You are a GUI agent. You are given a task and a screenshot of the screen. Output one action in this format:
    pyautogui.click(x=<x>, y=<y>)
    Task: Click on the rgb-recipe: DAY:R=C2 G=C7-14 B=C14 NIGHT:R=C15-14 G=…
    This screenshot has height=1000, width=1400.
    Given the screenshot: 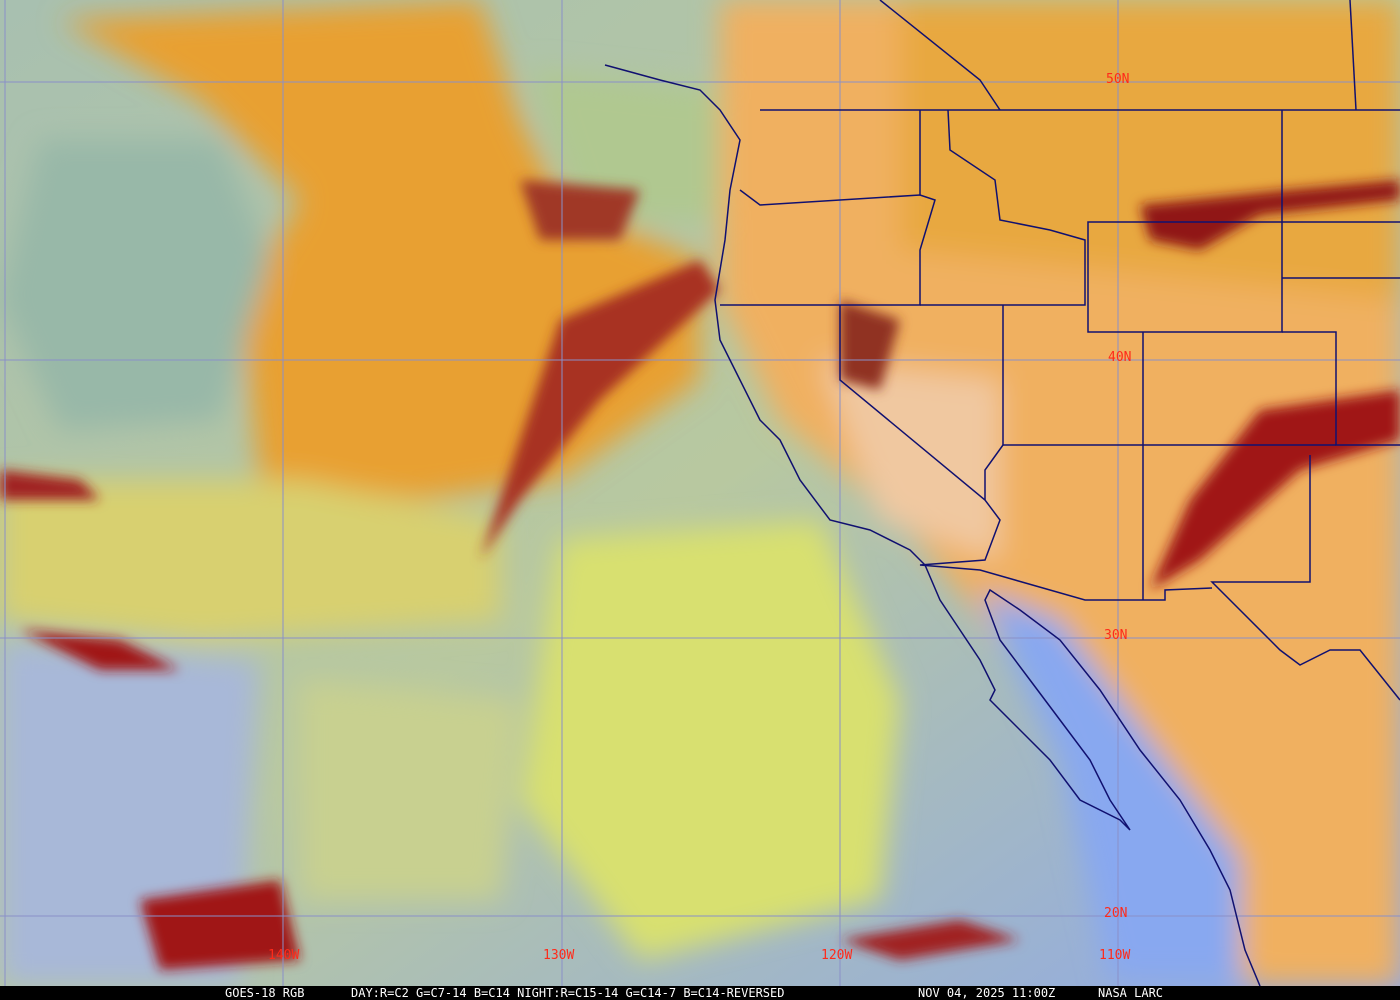 What is the action you would take?
    pyautogui.click(x=568, y=993)
    